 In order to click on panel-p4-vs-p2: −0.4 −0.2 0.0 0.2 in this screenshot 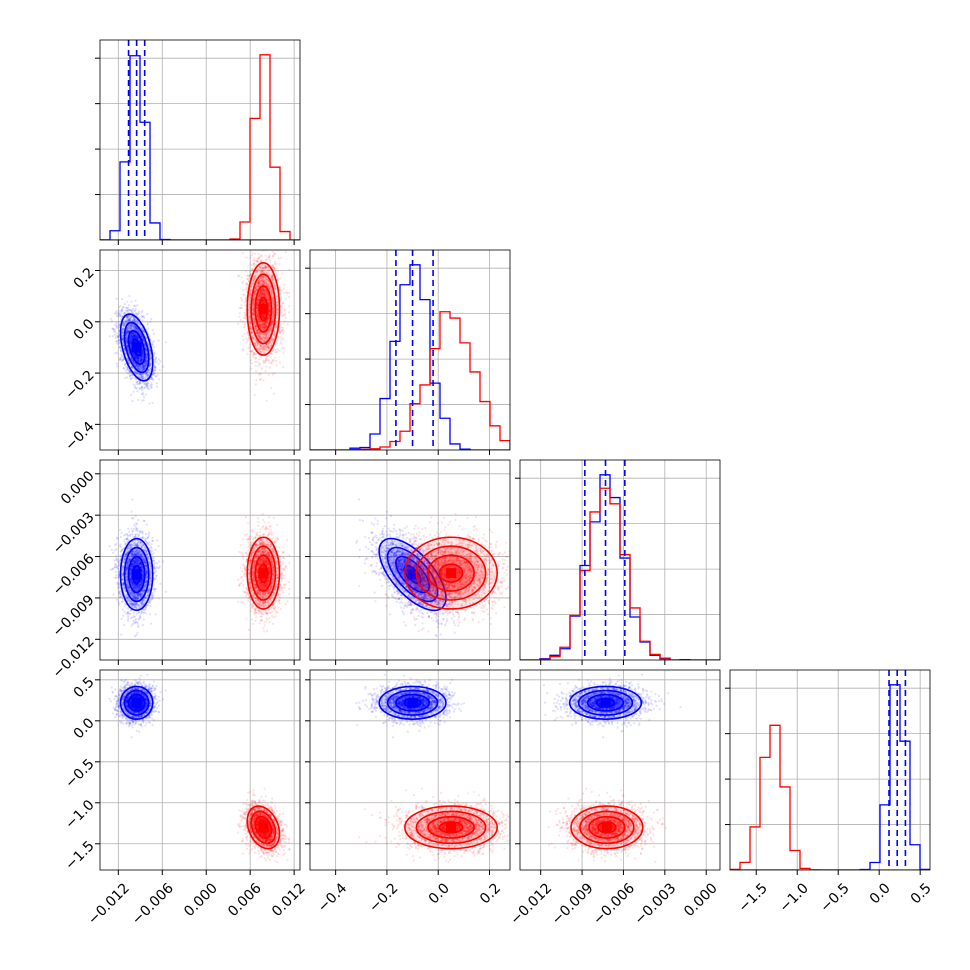, I will do `click(408, 792)`.